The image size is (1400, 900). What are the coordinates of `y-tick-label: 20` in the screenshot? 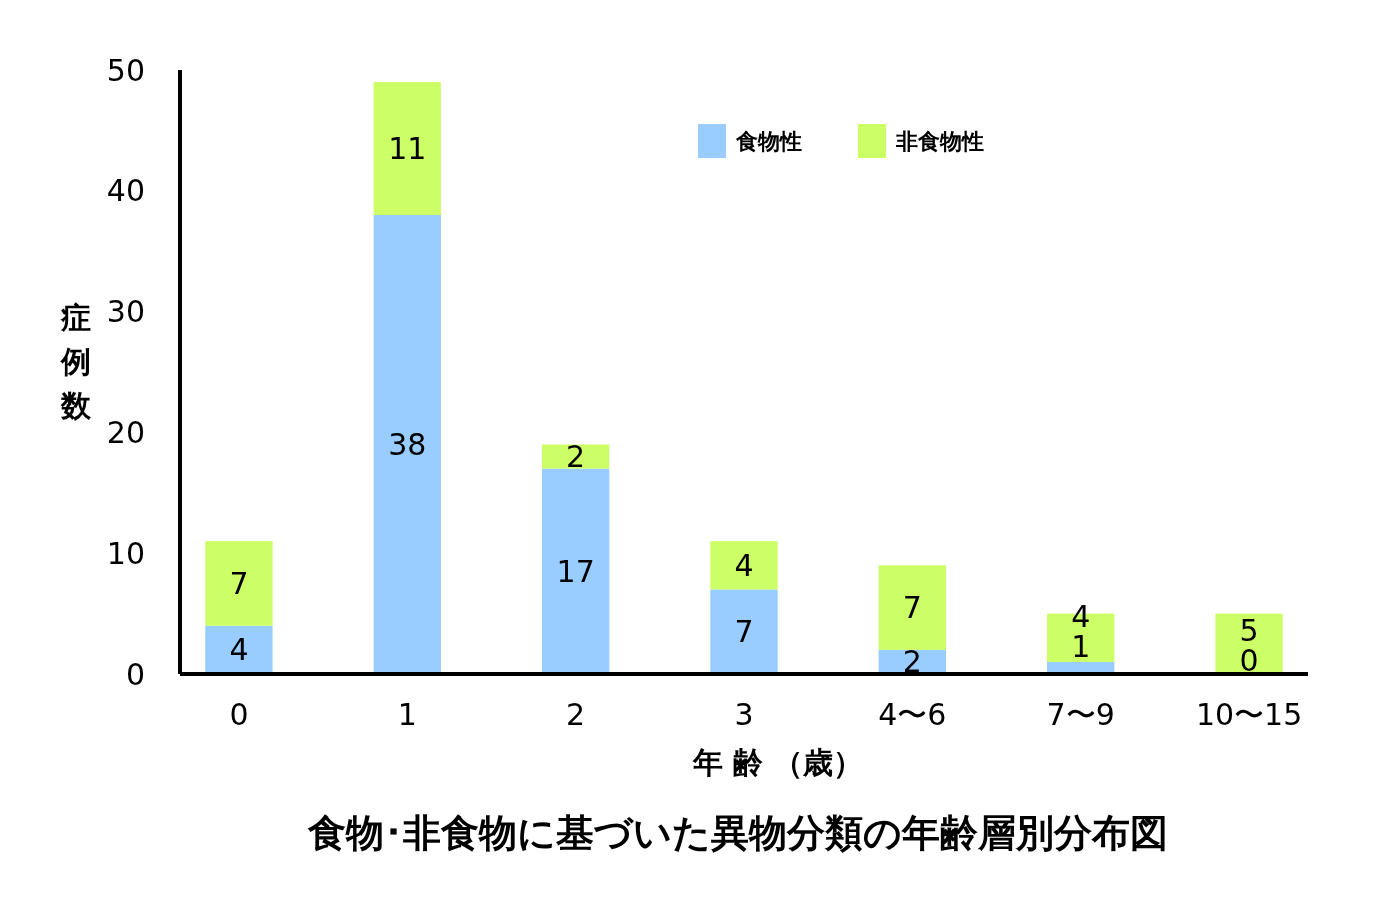 It's located at (125, 432).